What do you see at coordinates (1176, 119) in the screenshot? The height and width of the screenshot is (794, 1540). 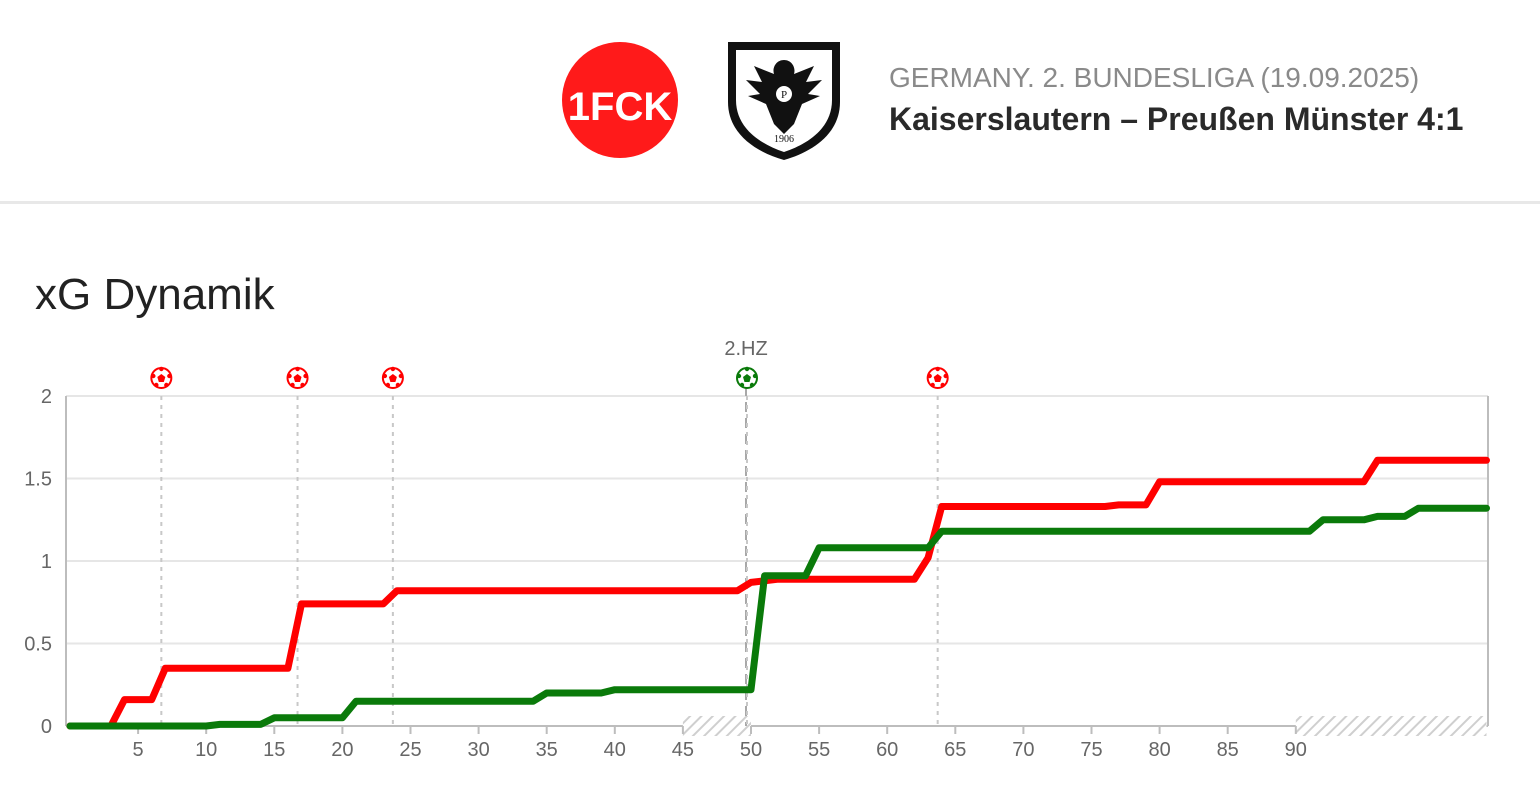 I see `match-title: Kaiserslautern – Preußen Münster 4:1` at bounding box center [1176, 119].